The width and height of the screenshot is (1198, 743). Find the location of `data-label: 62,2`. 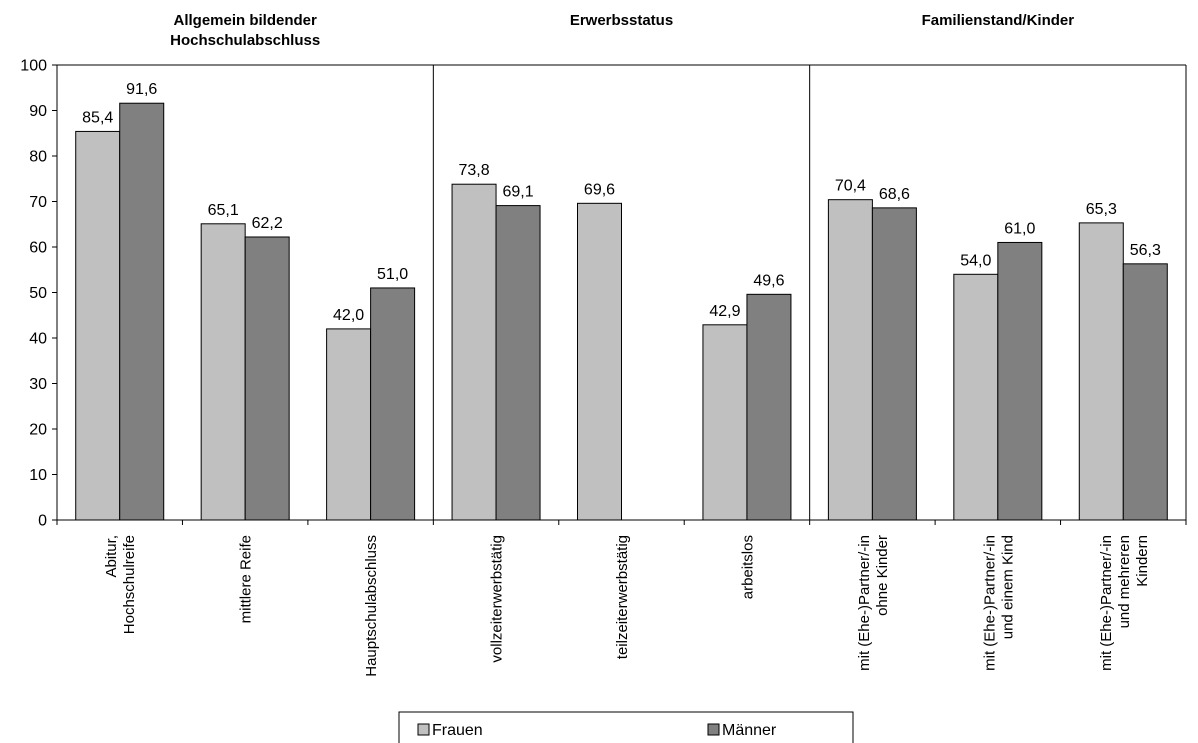

data-label: 62,2 is located at coordinates (267, 223).